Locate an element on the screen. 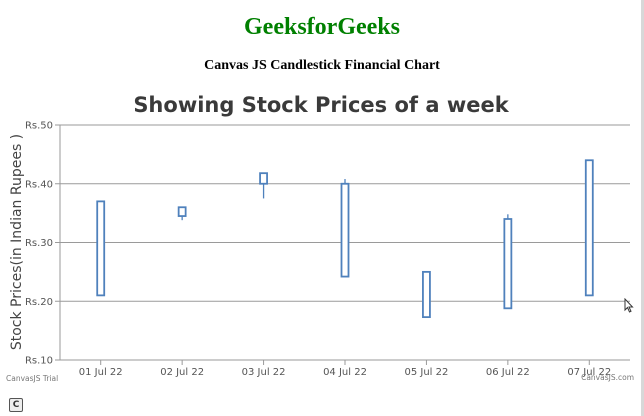 This screenshot has width=644, height=416. window-edge is located at coordinates (642, 208).